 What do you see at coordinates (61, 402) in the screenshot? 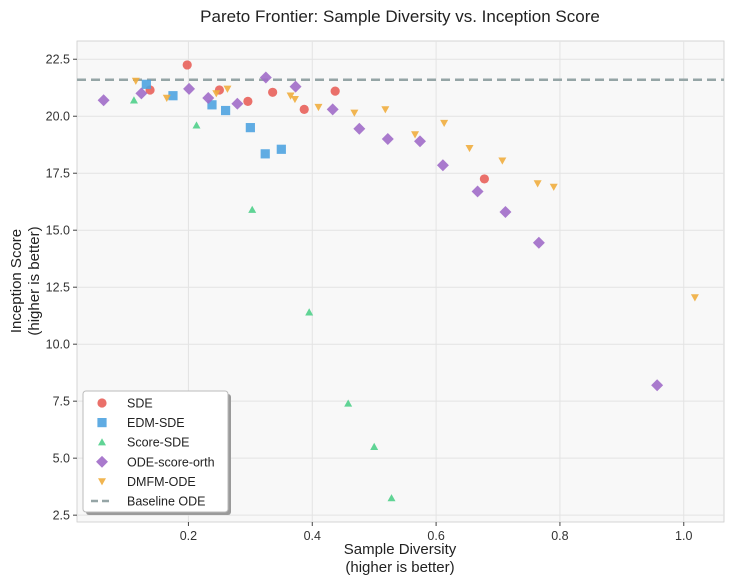
I see `y-tick-label: 7.5` at bounding box center [61, 402].